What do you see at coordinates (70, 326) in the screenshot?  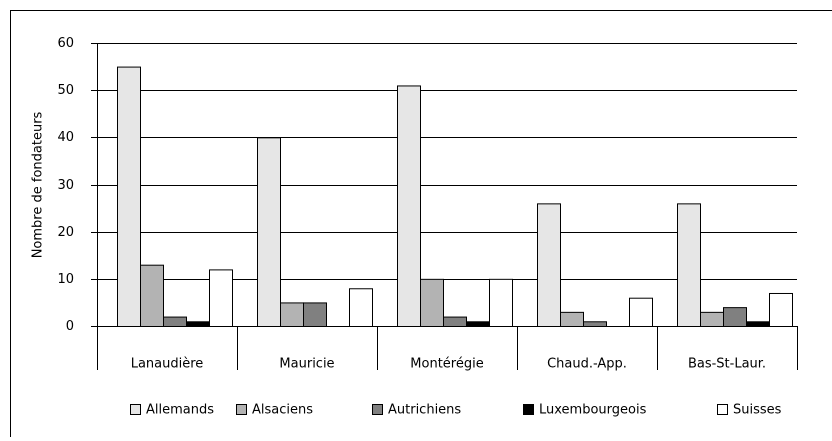 I see `y-tick-label: 0` at bounding box center [70, 326].